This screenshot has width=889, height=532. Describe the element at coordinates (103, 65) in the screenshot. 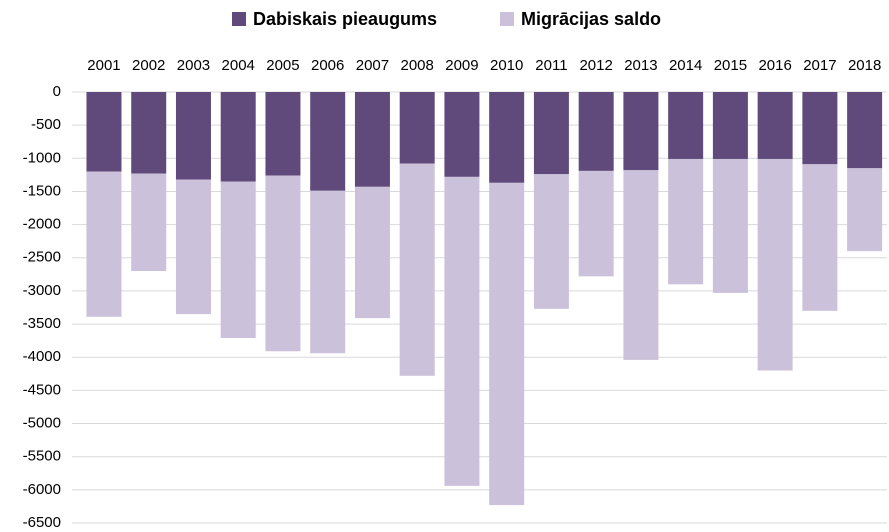

I see `x-tick-label: 2001` at that location.